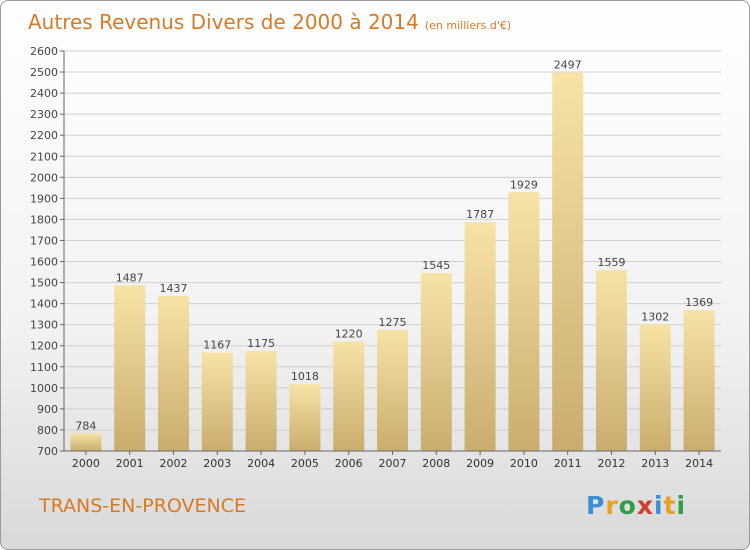 This screenshot has height=550, width=750. I want to click on bar-value-label: 1929, so click(524, 184).